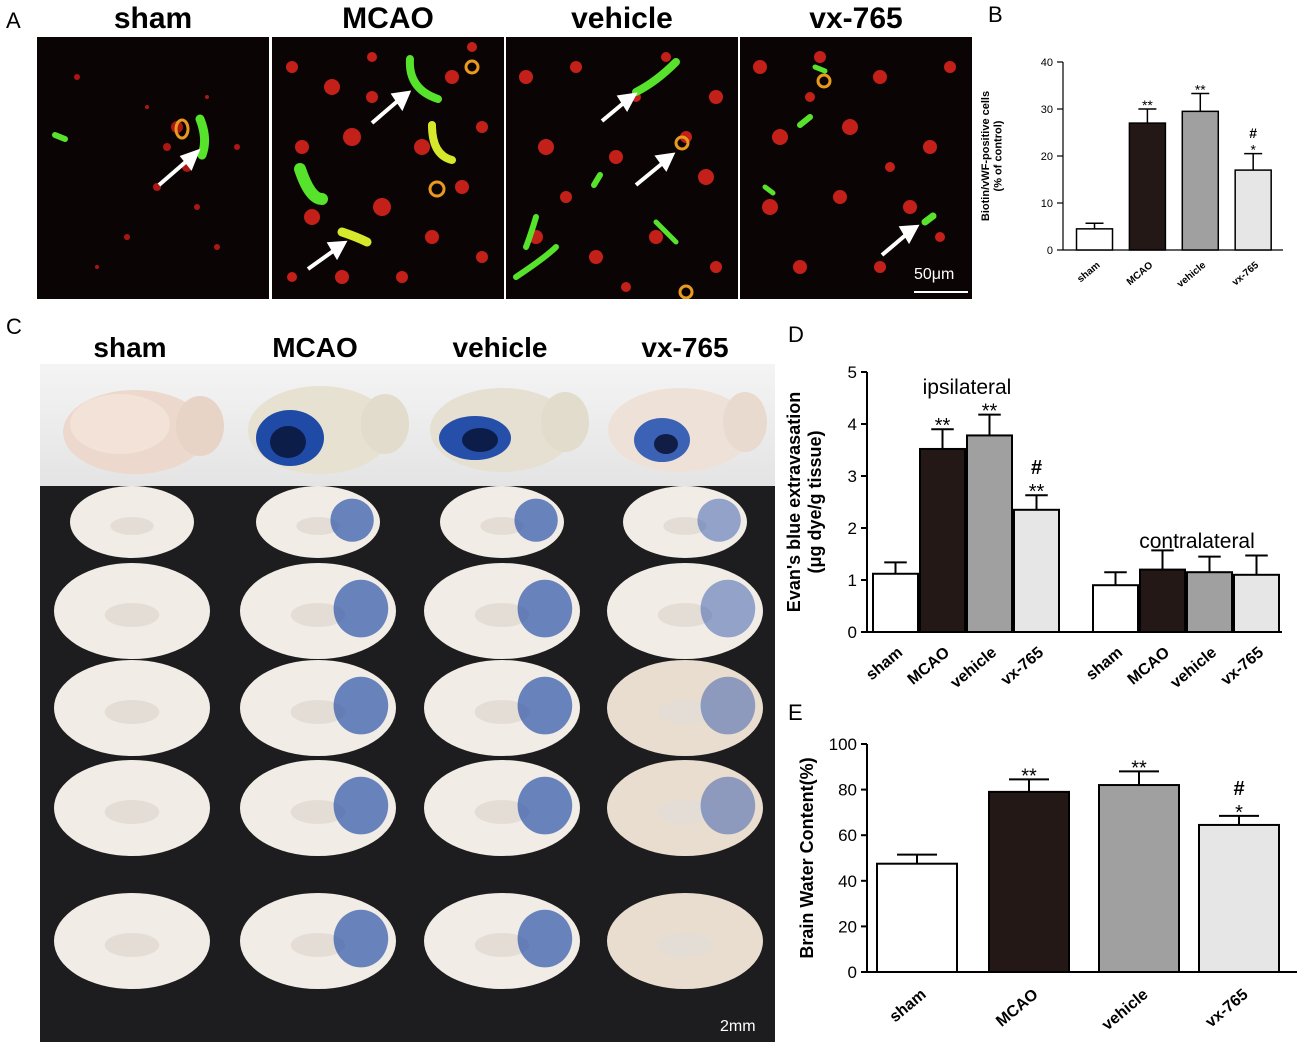 This screenshot has width=1300, height=1047. What do you see at coordinates (847, 790) in the screenshot?
I see `y-tick-label: 80` at bounding box center [847, 790].